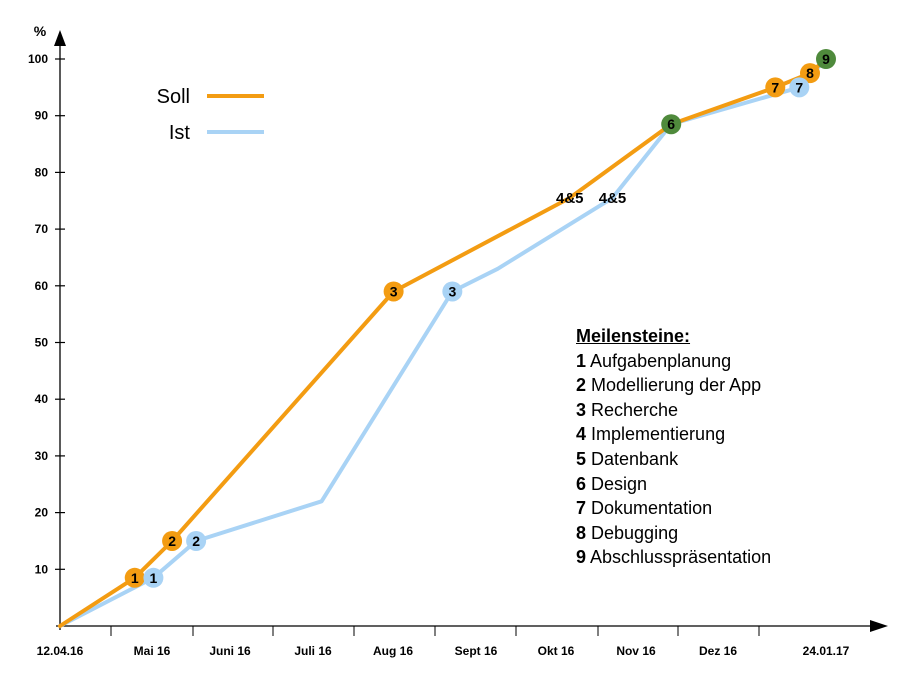 The image size is (907, 680). What do you see at coordinates (42, 343) in the screenshot?
I see `y-tick-label: 50` at bounding box center [42, 343].